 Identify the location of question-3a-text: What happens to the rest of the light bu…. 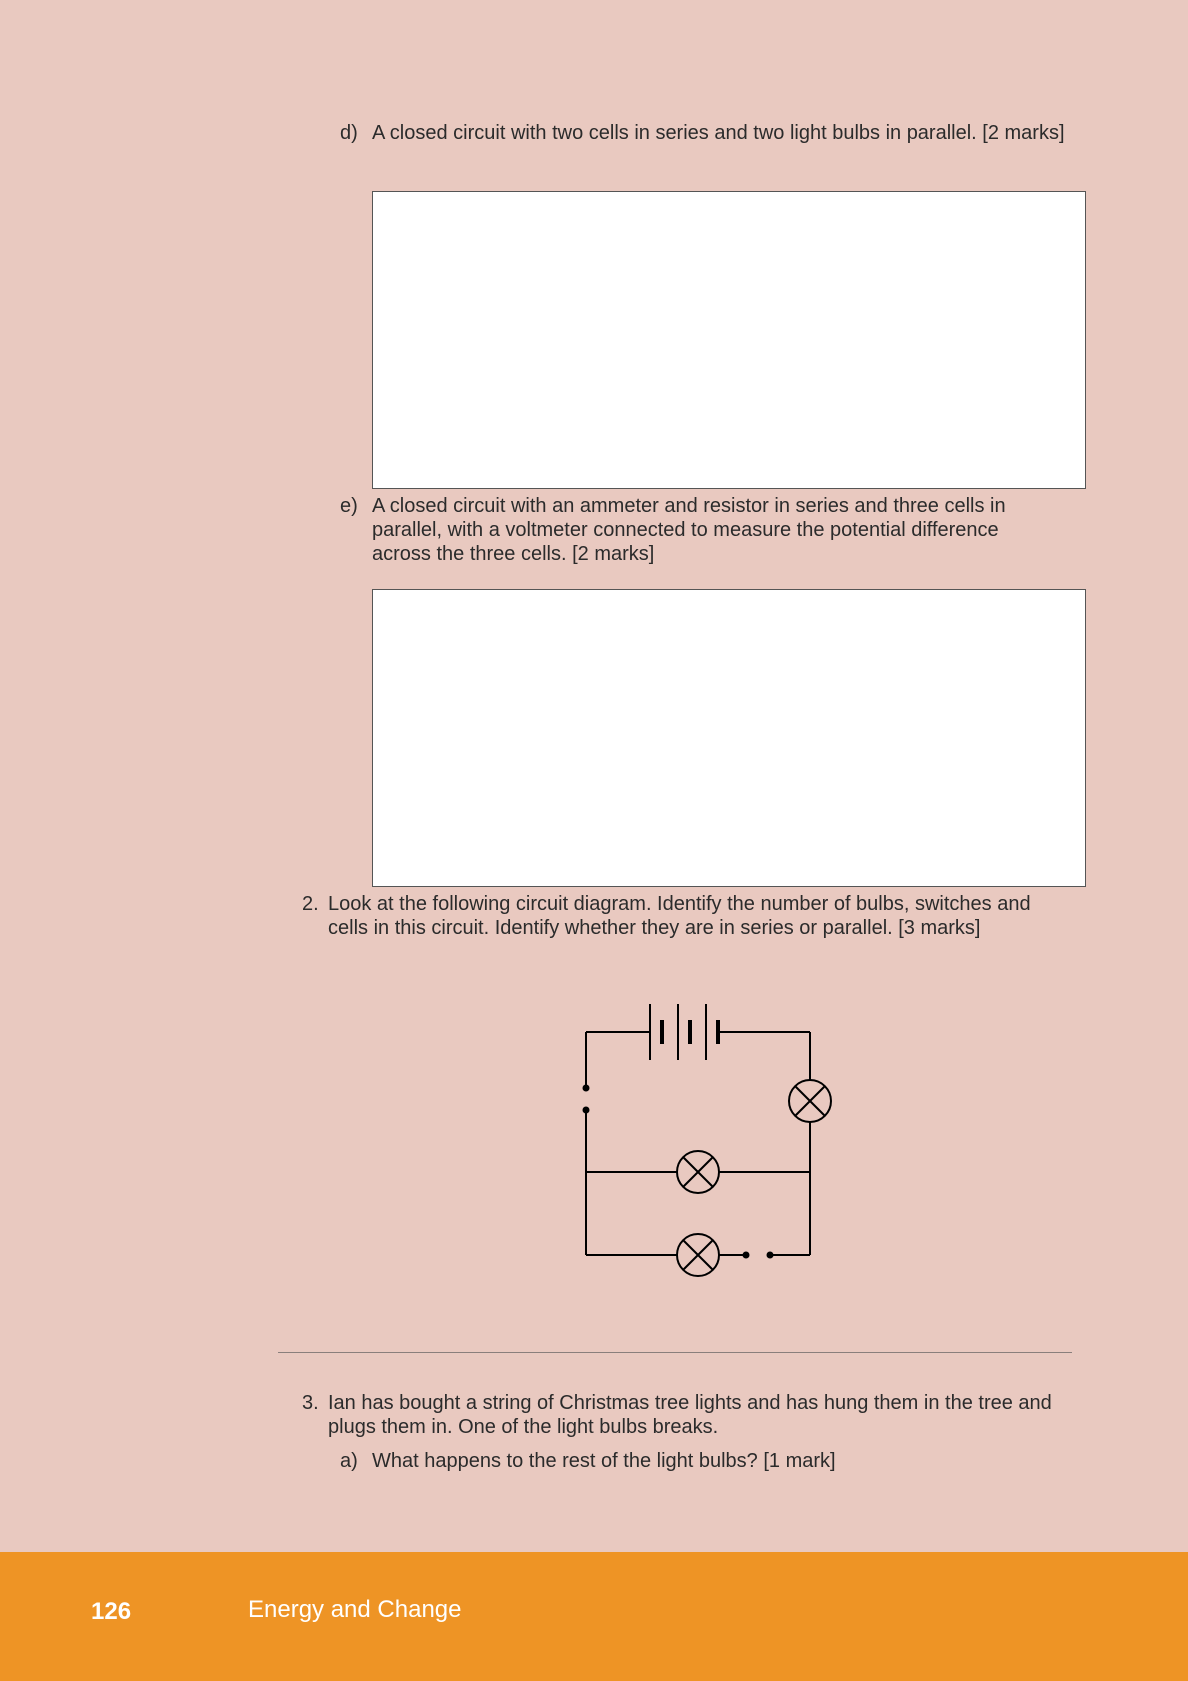
(604, 1461).